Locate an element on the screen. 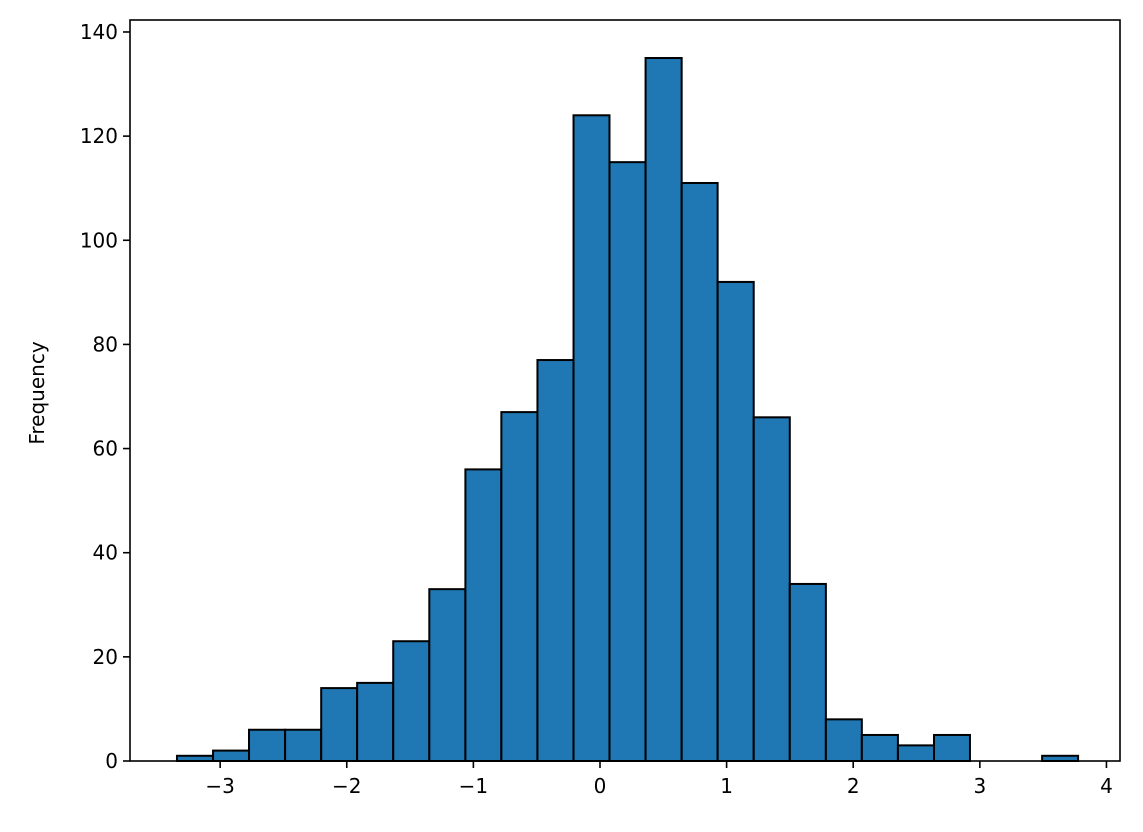  x-tick-label: 4 is located at coordinates (1106, 786).